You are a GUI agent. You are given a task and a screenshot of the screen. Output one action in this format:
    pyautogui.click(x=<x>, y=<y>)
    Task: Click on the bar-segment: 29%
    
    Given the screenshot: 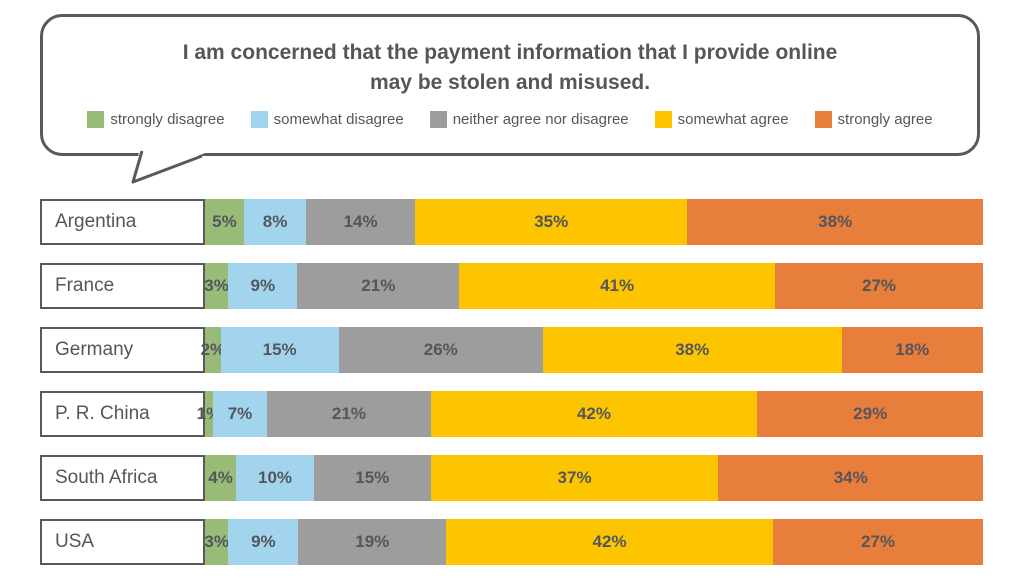 What is the action you would take?
    pyautogui.click(x=870, y=414)
    